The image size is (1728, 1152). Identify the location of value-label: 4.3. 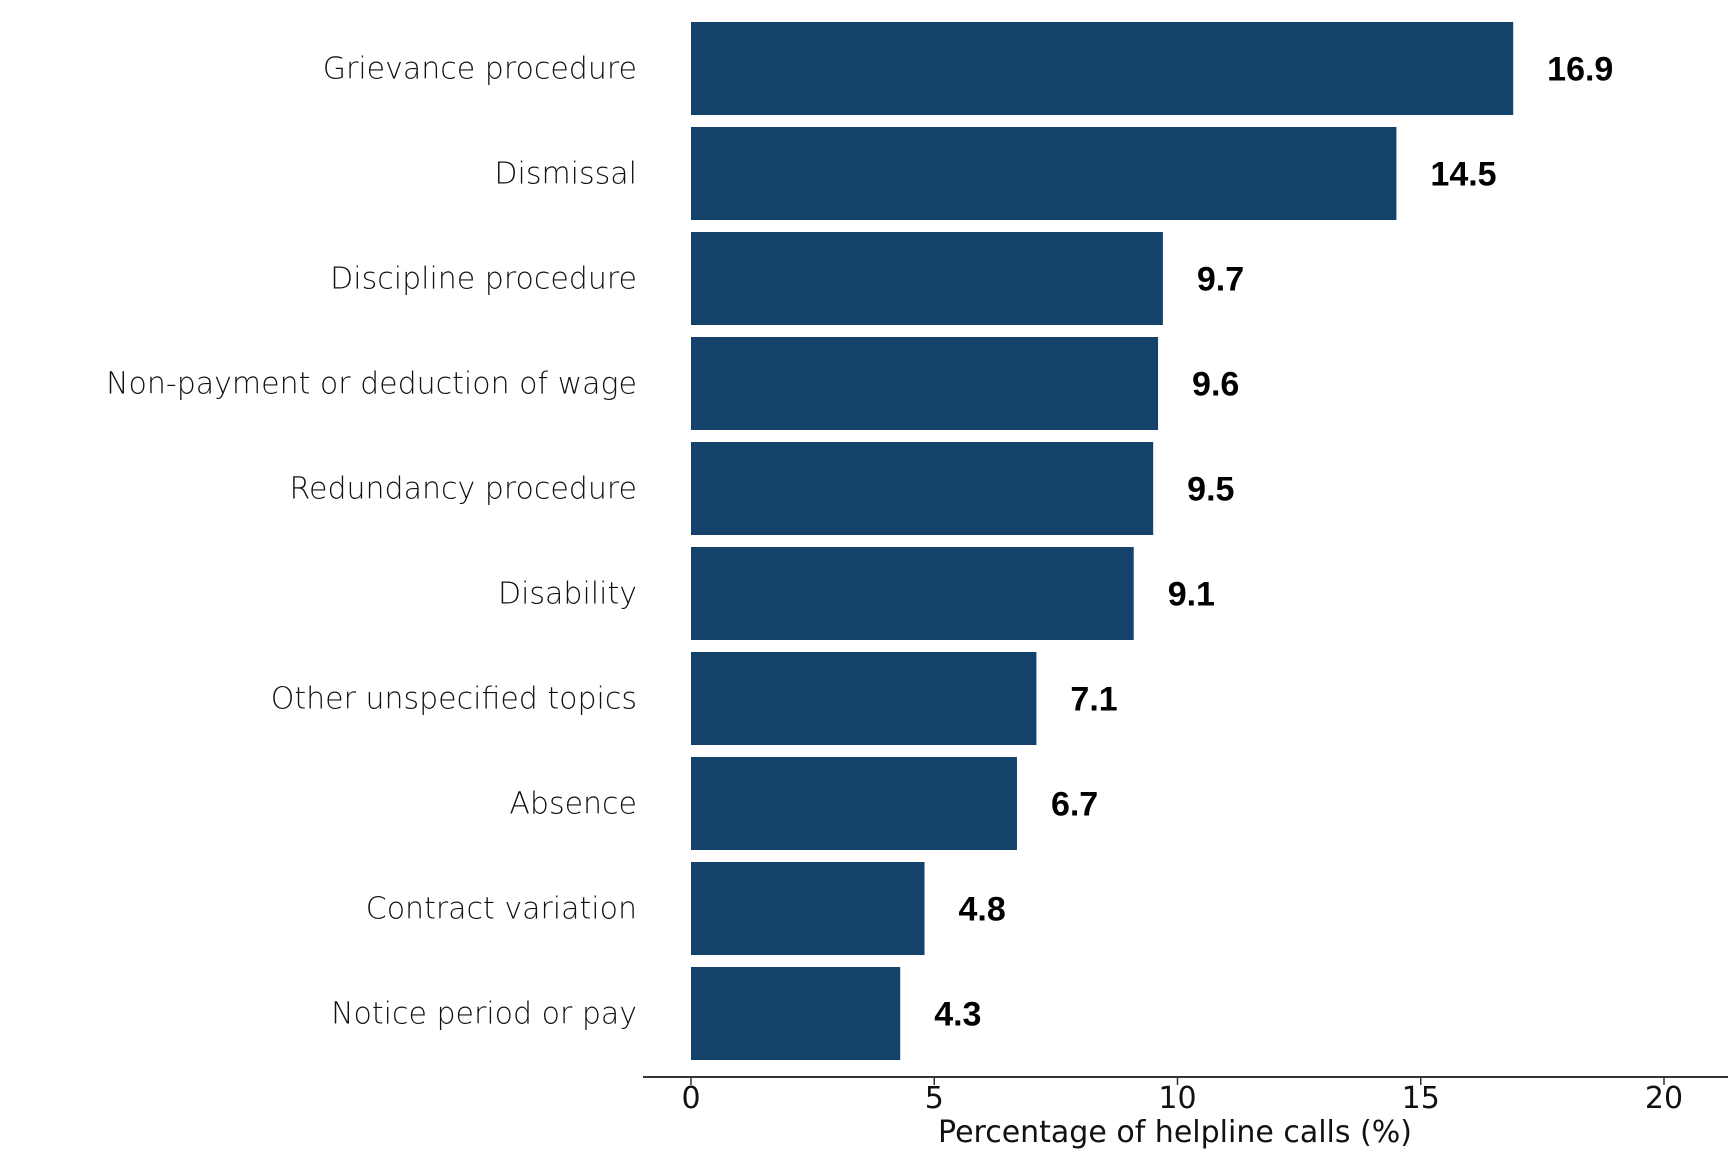
(957, 1015).